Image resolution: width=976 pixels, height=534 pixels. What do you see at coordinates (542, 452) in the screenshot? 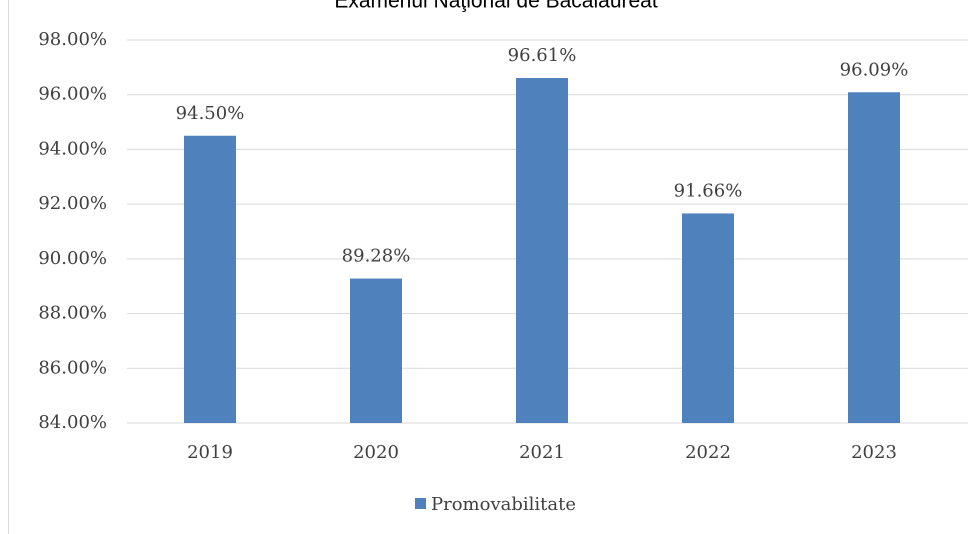
I see `x-tick-label: 2021` at bounding box center [542, 452].